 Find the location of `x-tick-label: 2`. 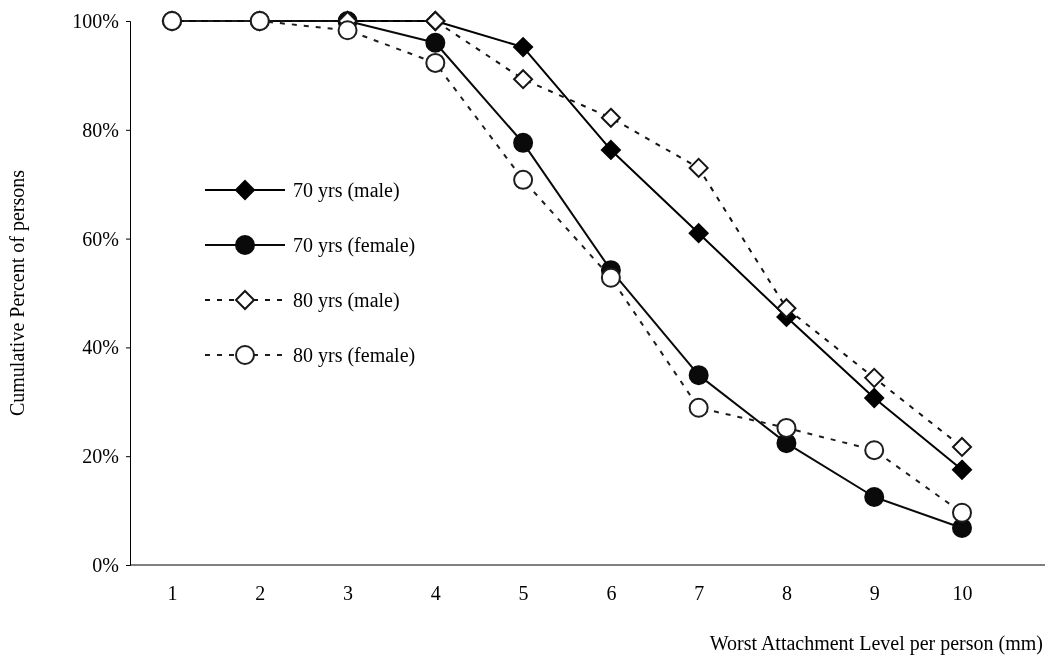

x-tick-label: 2 is located at coordinates (260, 593).